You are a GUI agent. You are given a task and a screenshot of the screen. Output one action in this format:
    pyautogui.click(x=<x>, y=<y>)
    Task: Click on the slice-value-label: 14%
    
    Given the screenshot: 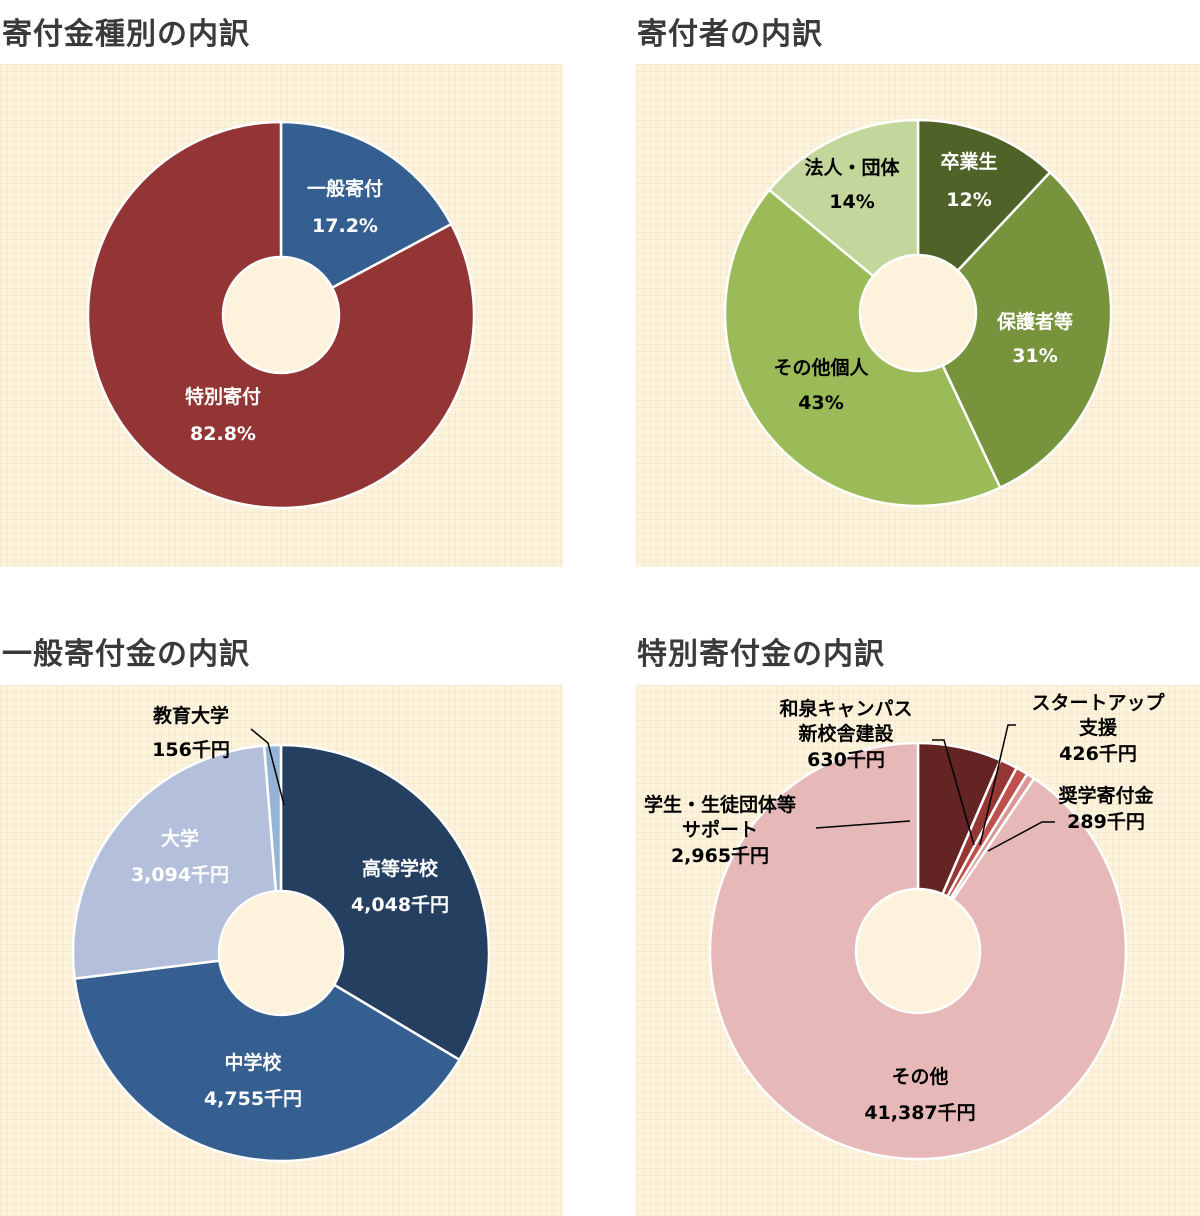 What is the action you would take?
    pyautogui.click(x=851, y=202)
    